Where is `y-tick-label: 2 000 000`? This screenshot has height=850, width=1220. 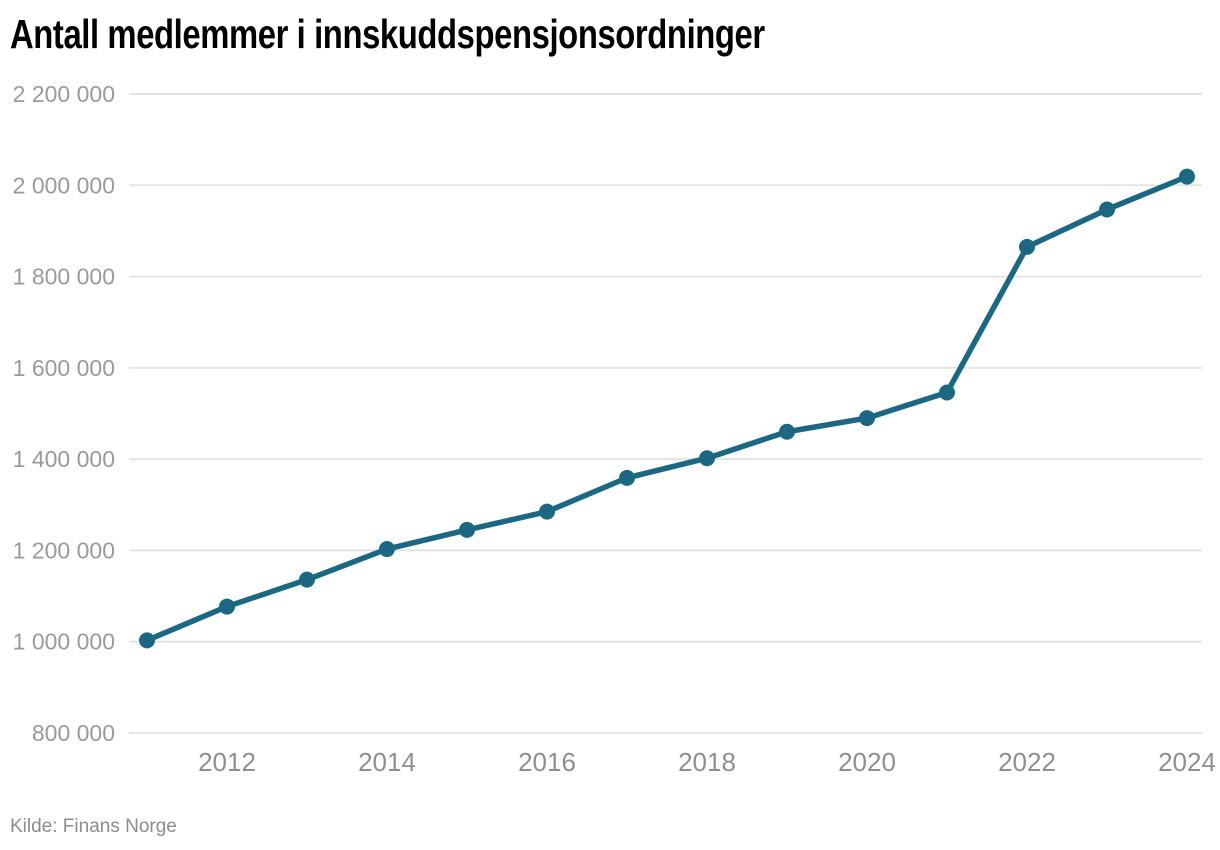 y-tick-label: 2 000 000 is located at coordinates (64, 185).